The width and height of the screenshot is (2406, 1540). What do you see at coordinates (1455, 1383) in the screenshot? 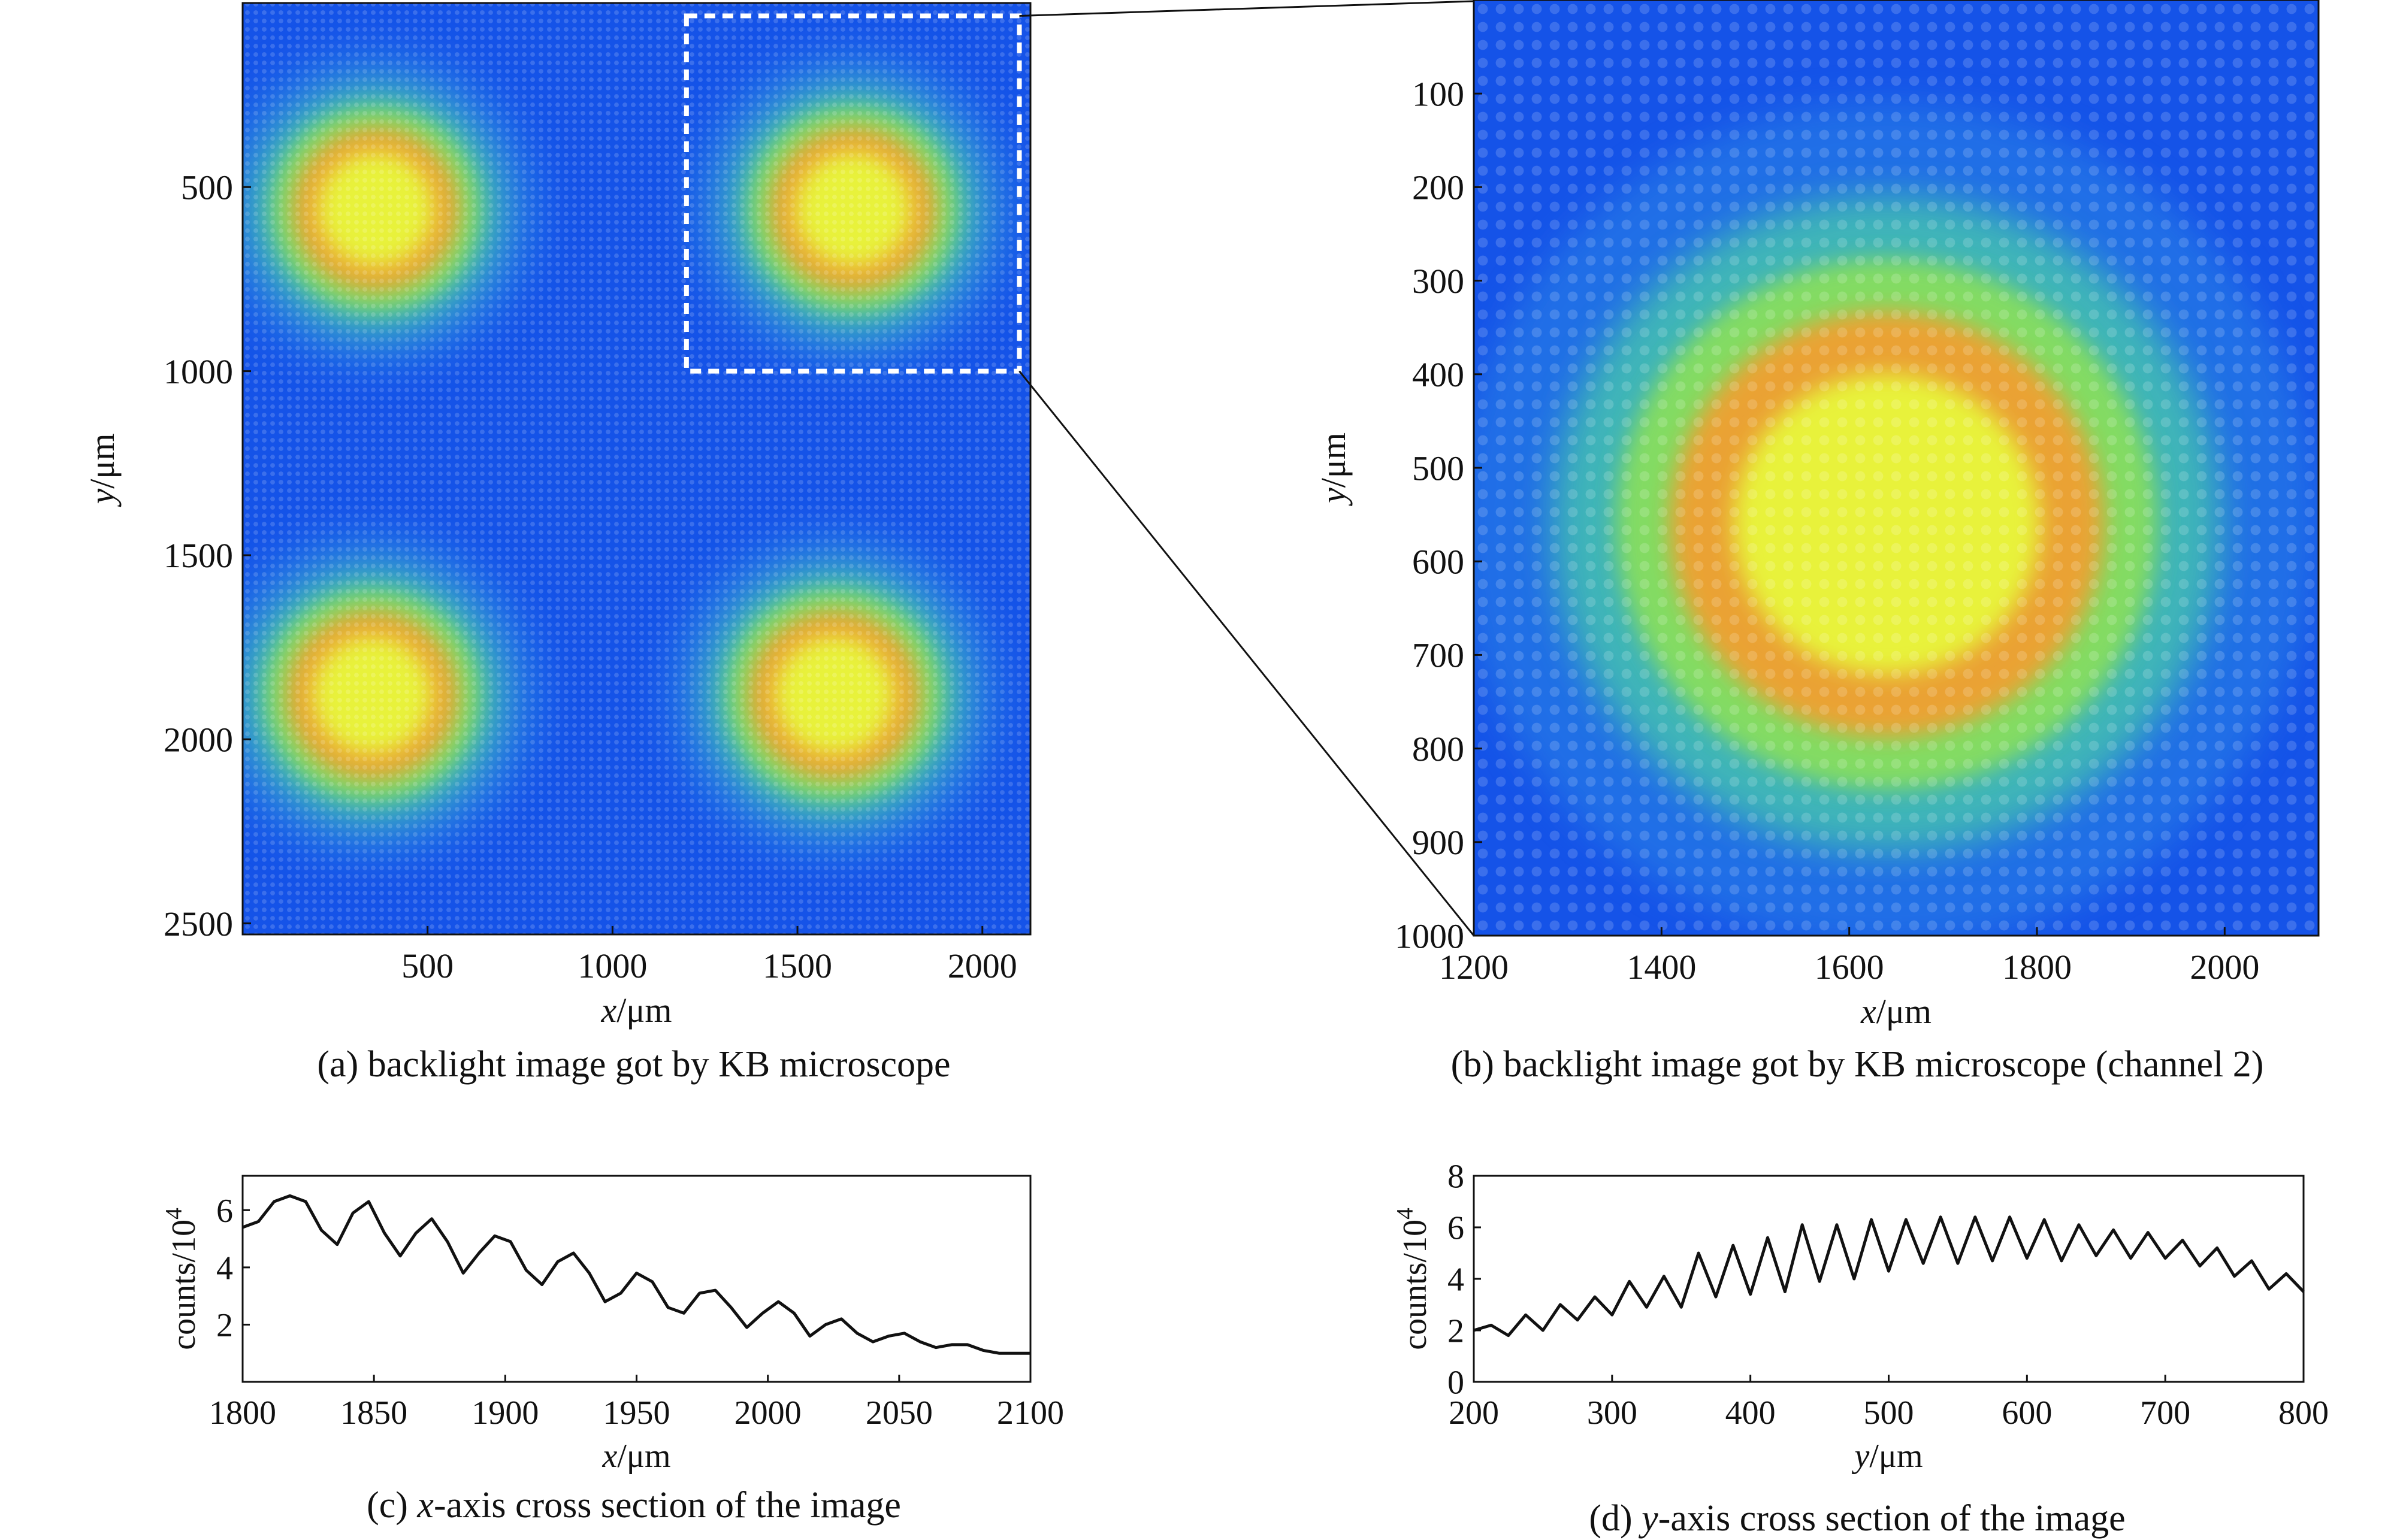
I see `y-tick-label: 0` at bounding box center [1455, 1383].